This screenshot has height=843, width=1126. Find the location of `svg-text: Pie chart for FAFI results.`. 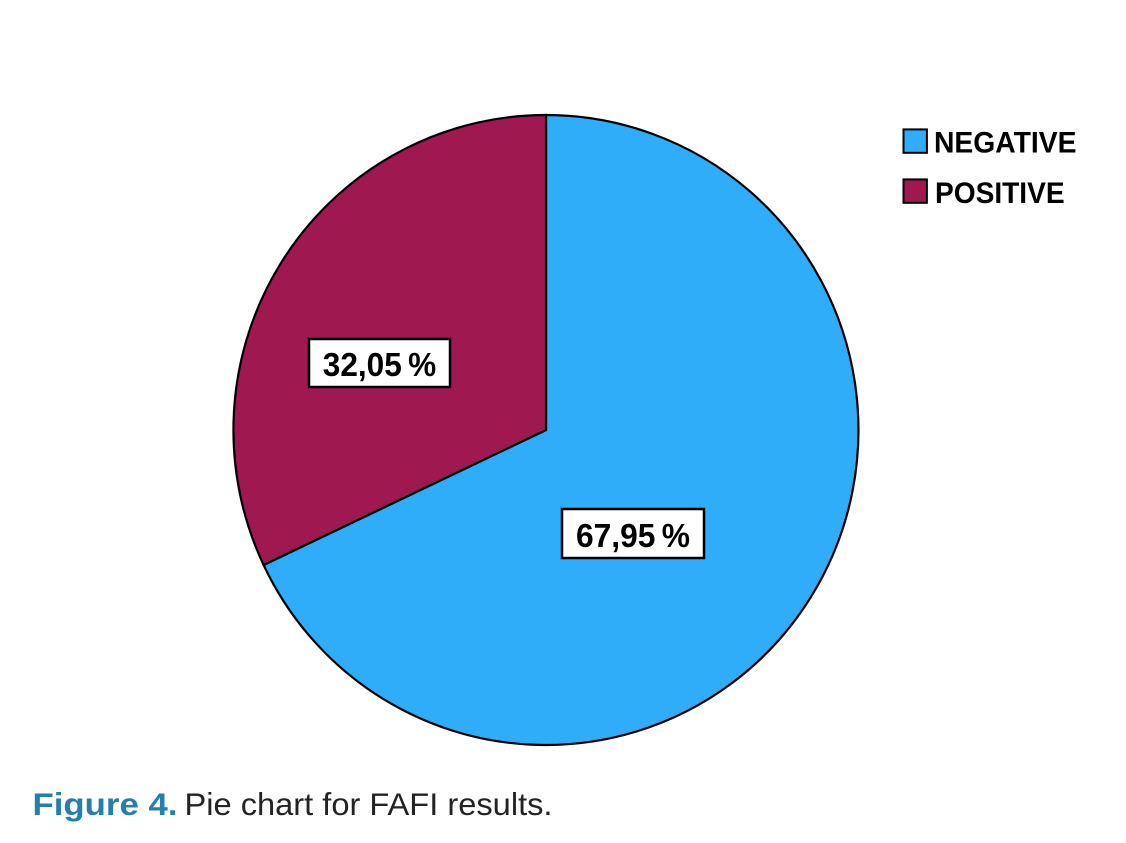

svg-text: Pie chart for FAFI results. is located at coordinates (369, 804).